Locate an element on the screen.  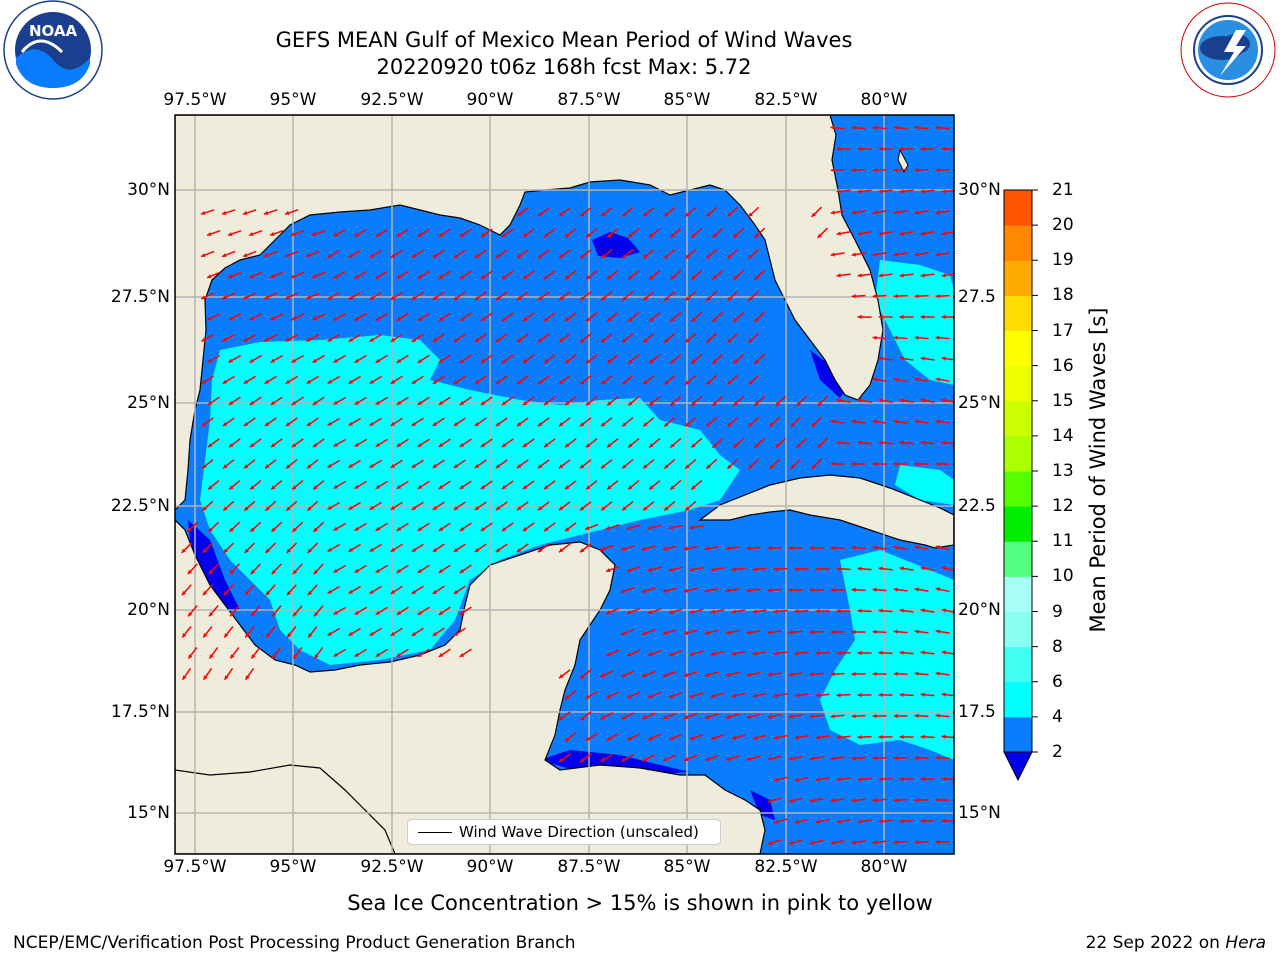
lat-tick-right: 17.5 is located at coordinates (977, 712).